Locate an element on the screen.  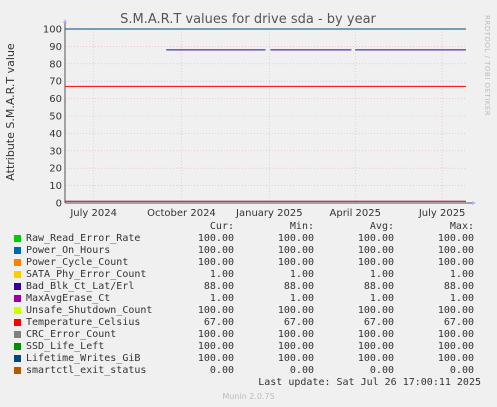
legend-header-avg: Avg: is located at coordinates (381, 226).